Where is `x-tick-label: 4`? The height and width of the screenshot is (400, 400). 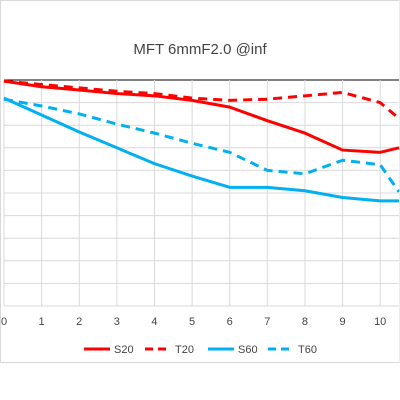 x-tick-label: 4 is located at coordinates (154, 322).